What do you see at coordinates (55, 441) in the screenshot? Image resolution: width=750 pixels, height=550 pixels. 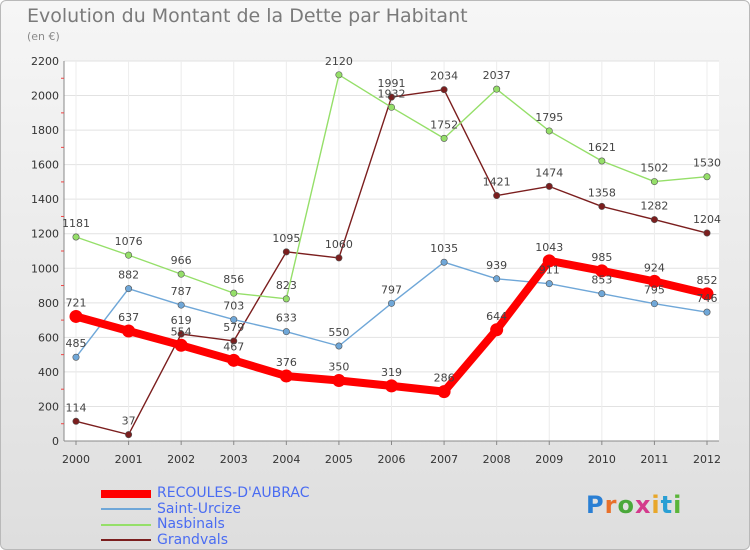 I see `y-tick-label: 0` at bounding box center [55, 441].